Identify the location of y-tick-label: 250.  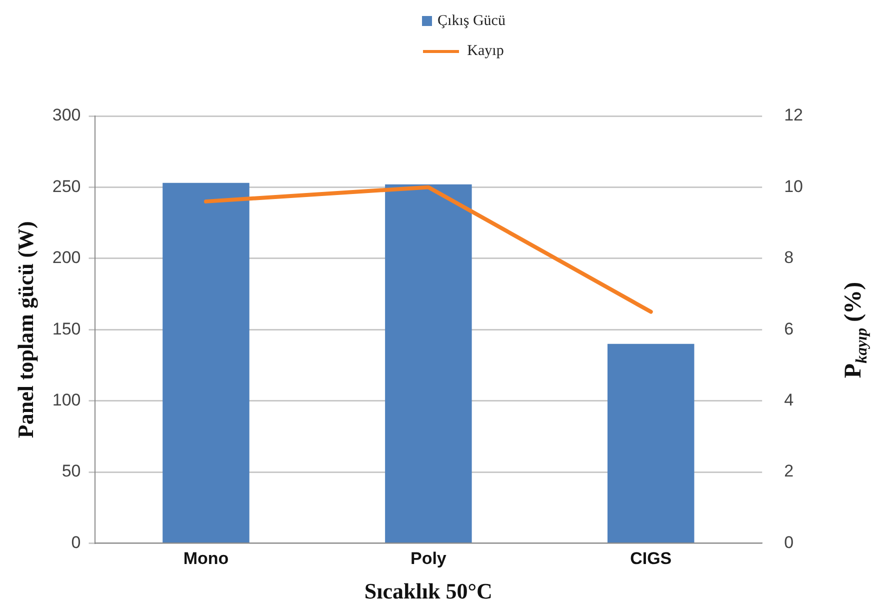
(66, 186).